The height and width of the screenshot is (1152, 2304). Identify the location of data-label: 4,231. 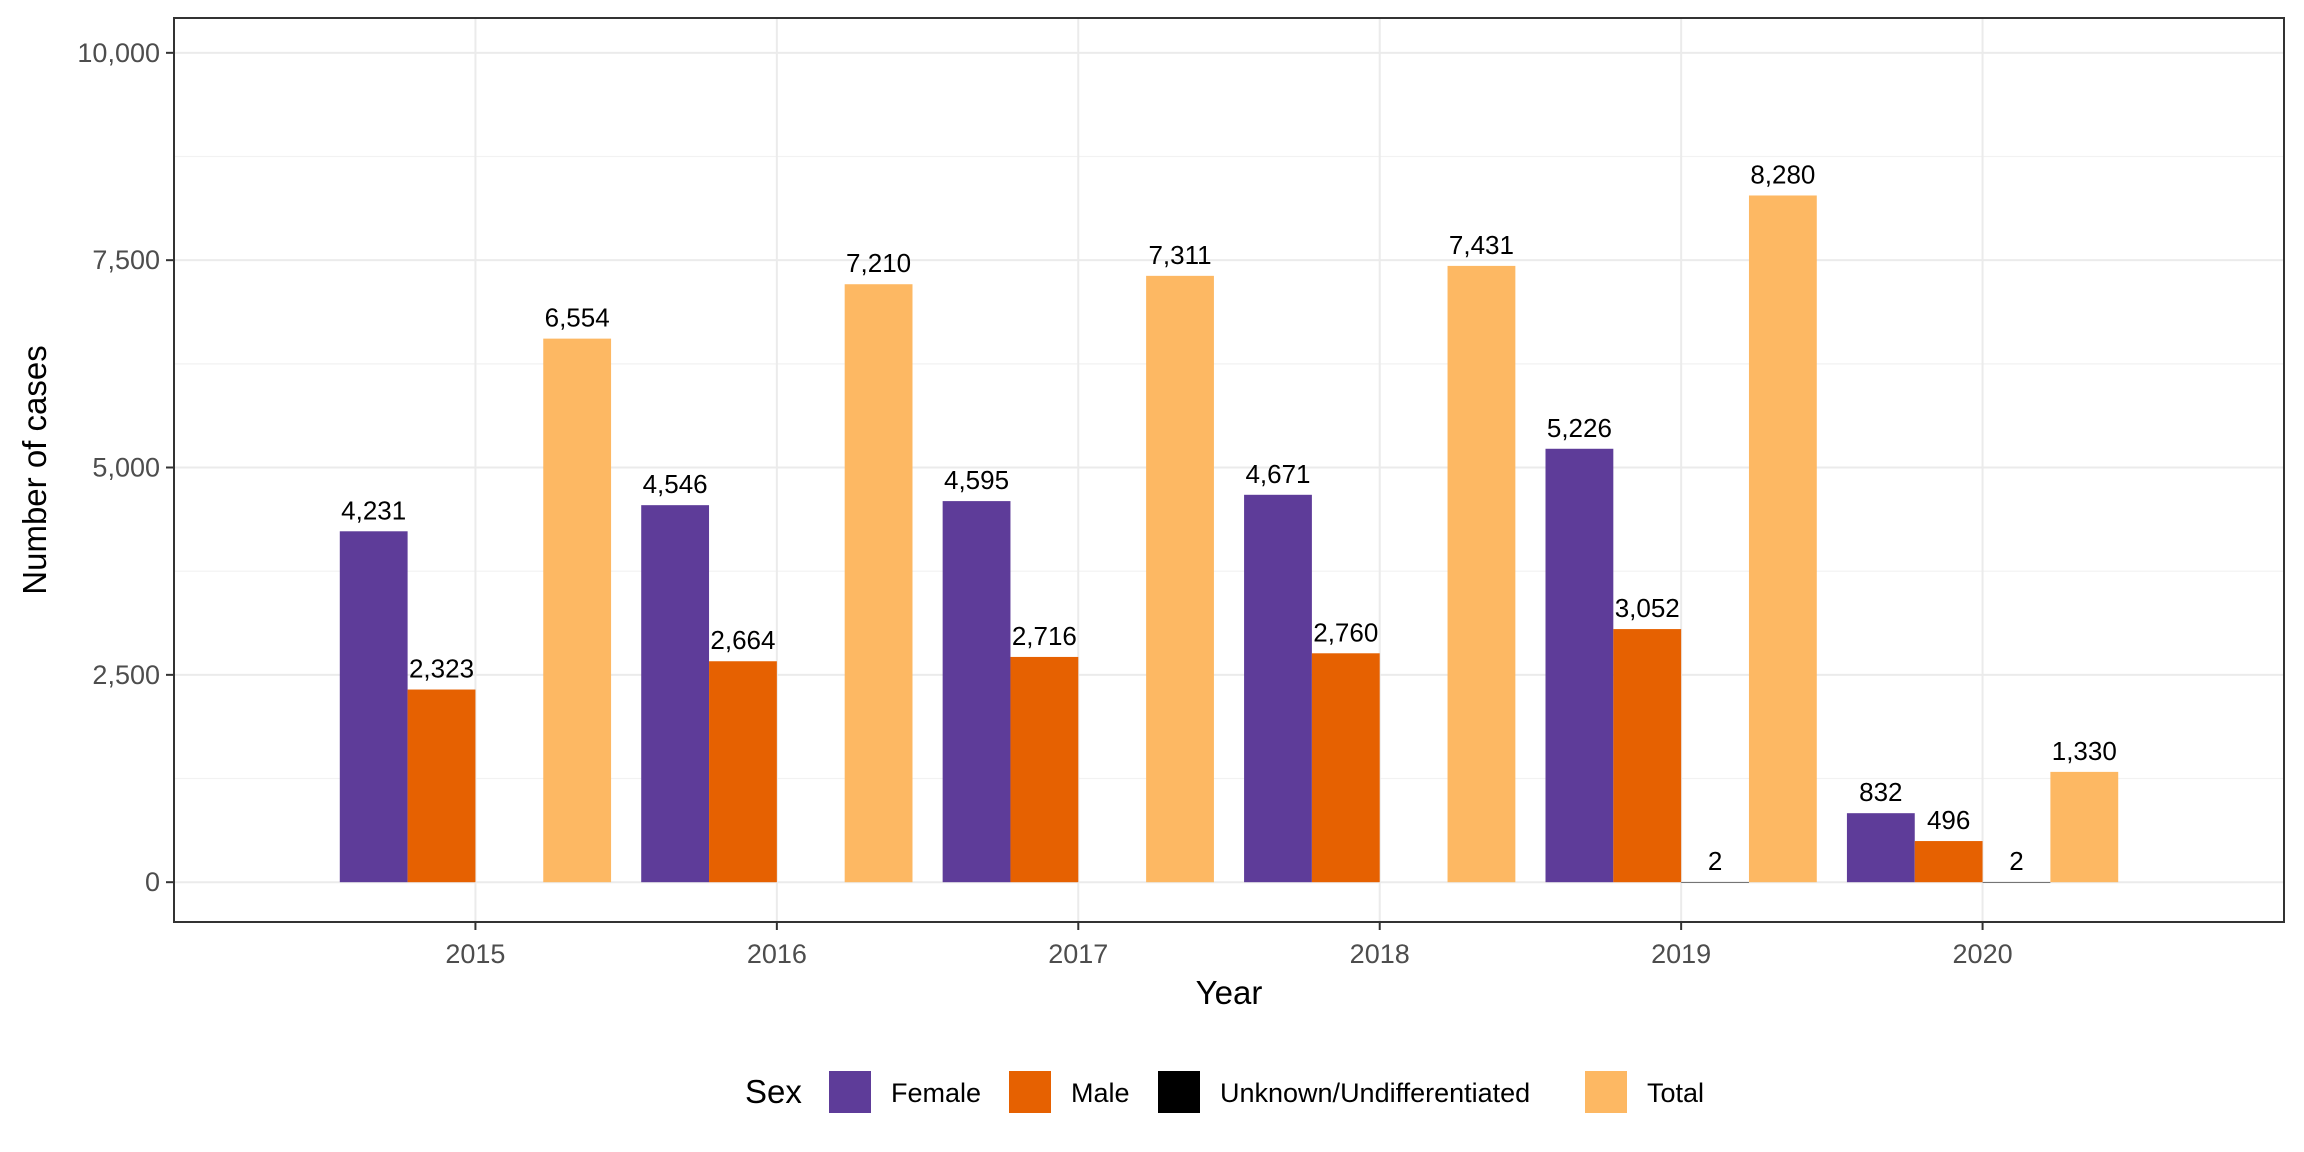
(373, 510).